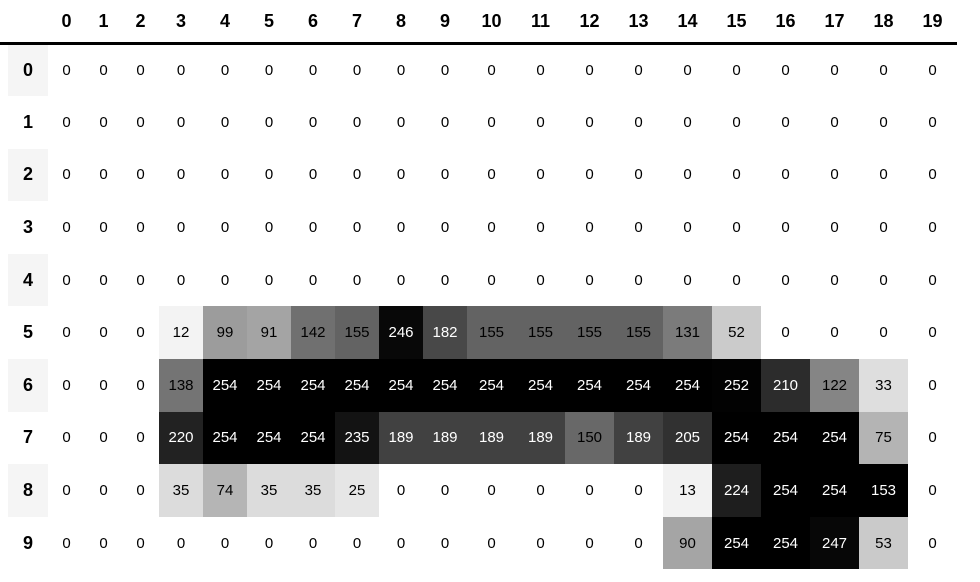  Describe the element at coordinates (638, 22) in the screenshot. I see `column-header: 13` at that location.